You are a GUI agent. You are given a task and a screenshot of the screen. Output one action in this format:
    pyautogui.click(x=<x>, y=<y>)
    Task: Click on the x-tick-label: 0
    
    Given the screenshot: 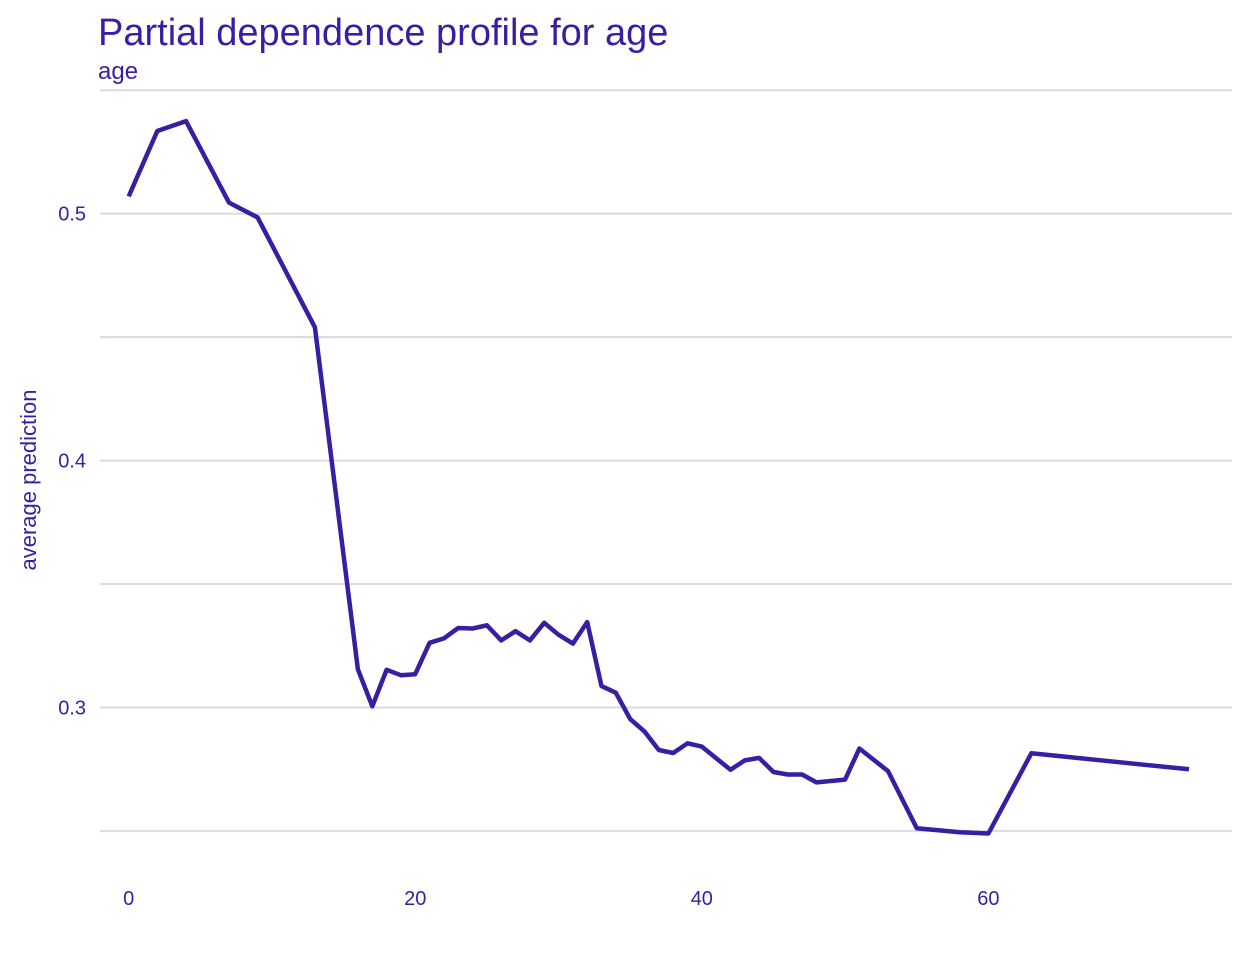 What is the action you would take?
    pyautogui.click(x=128, y=899)
    